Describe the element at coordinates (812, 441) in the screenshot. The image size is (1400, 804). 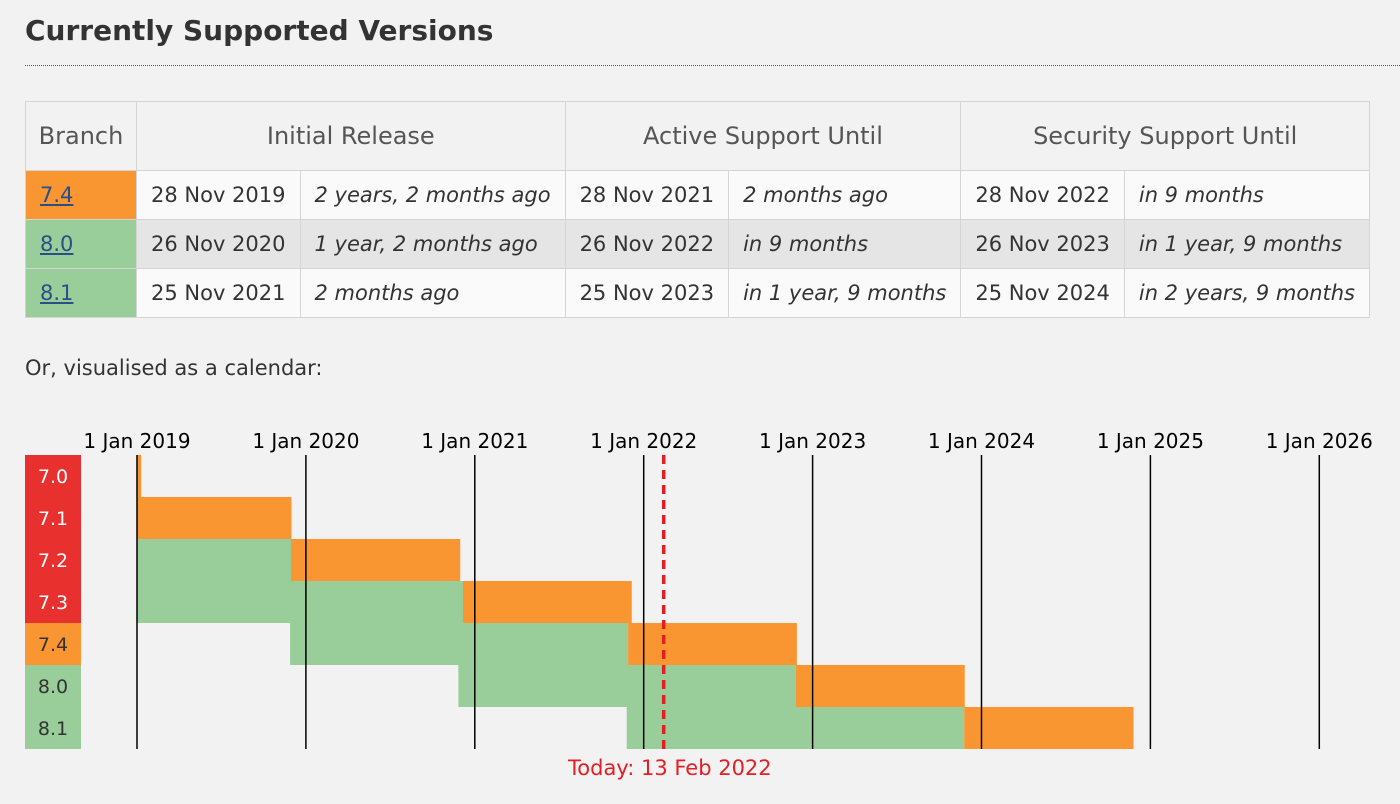
I see `year-label: 1 Jan 2023` at that location.